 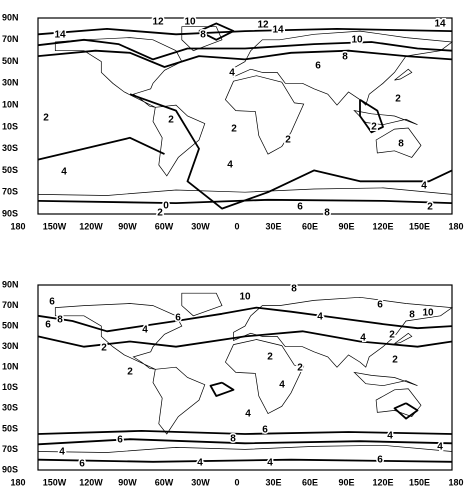 I want to click on latitude-label: 10S, so click(x=10, y=387).